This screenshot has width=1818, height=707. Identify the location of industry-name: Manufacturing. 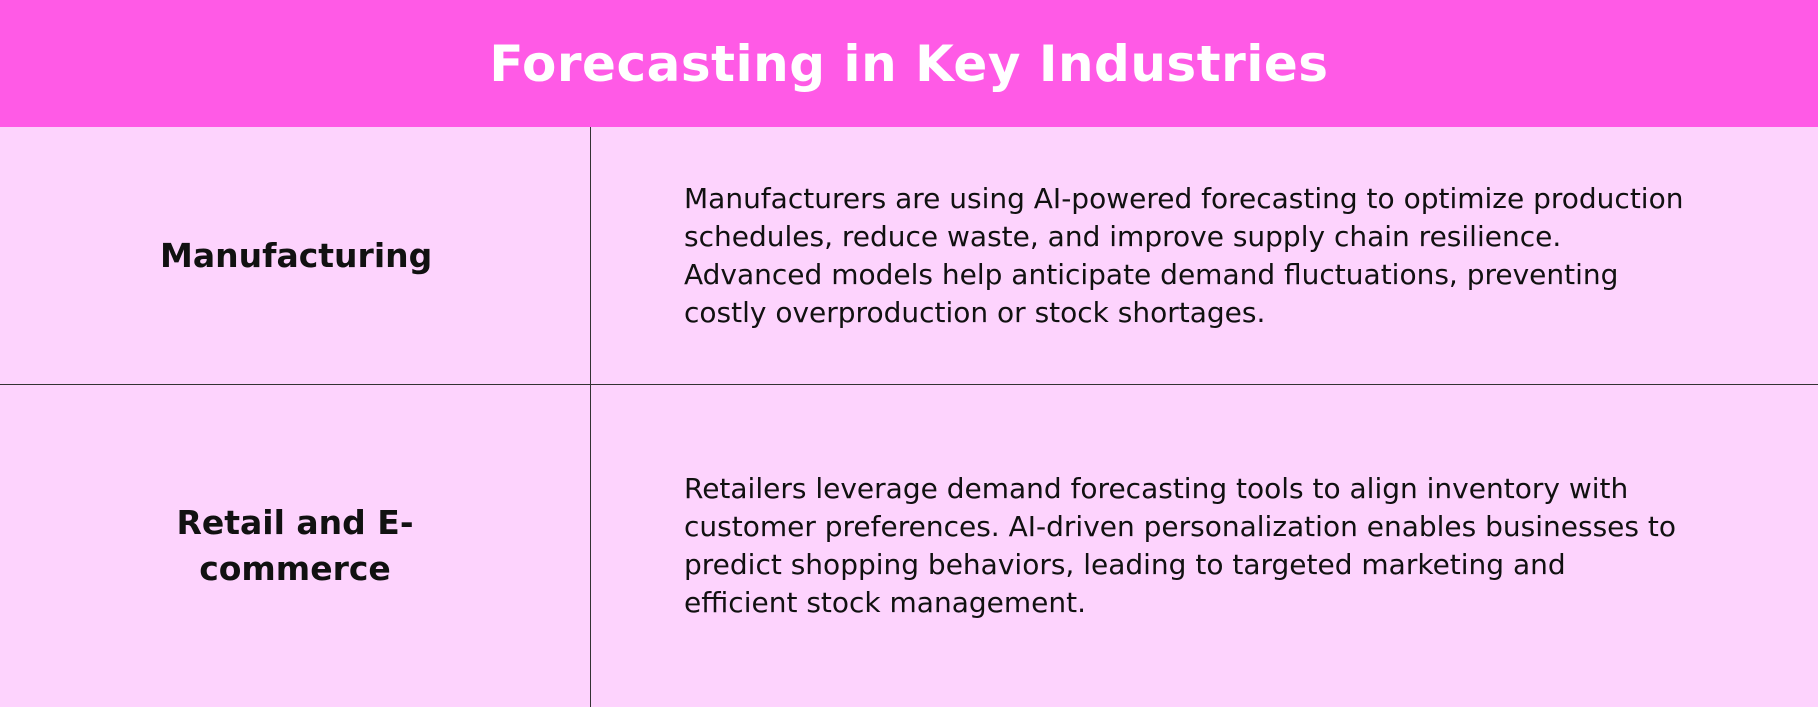
(296, 255).